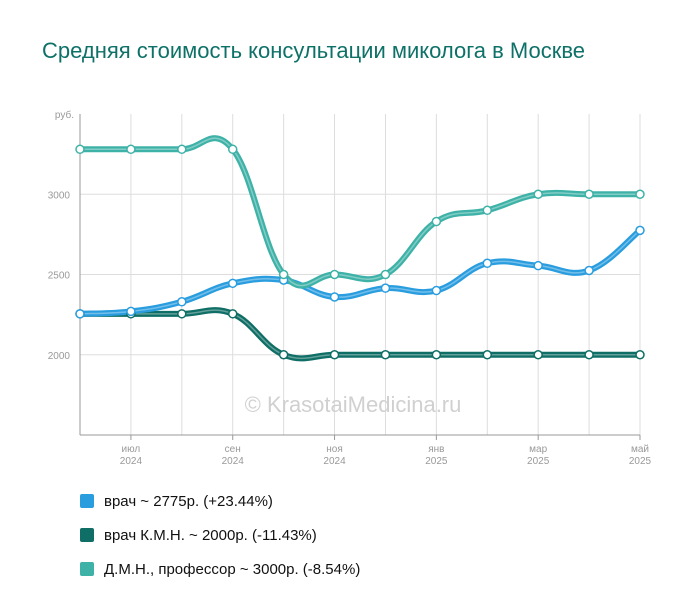 The image size is (700, 612). I want to click on legend-item: врач ~ 2775р. (+23.44%), so click(220, 501).